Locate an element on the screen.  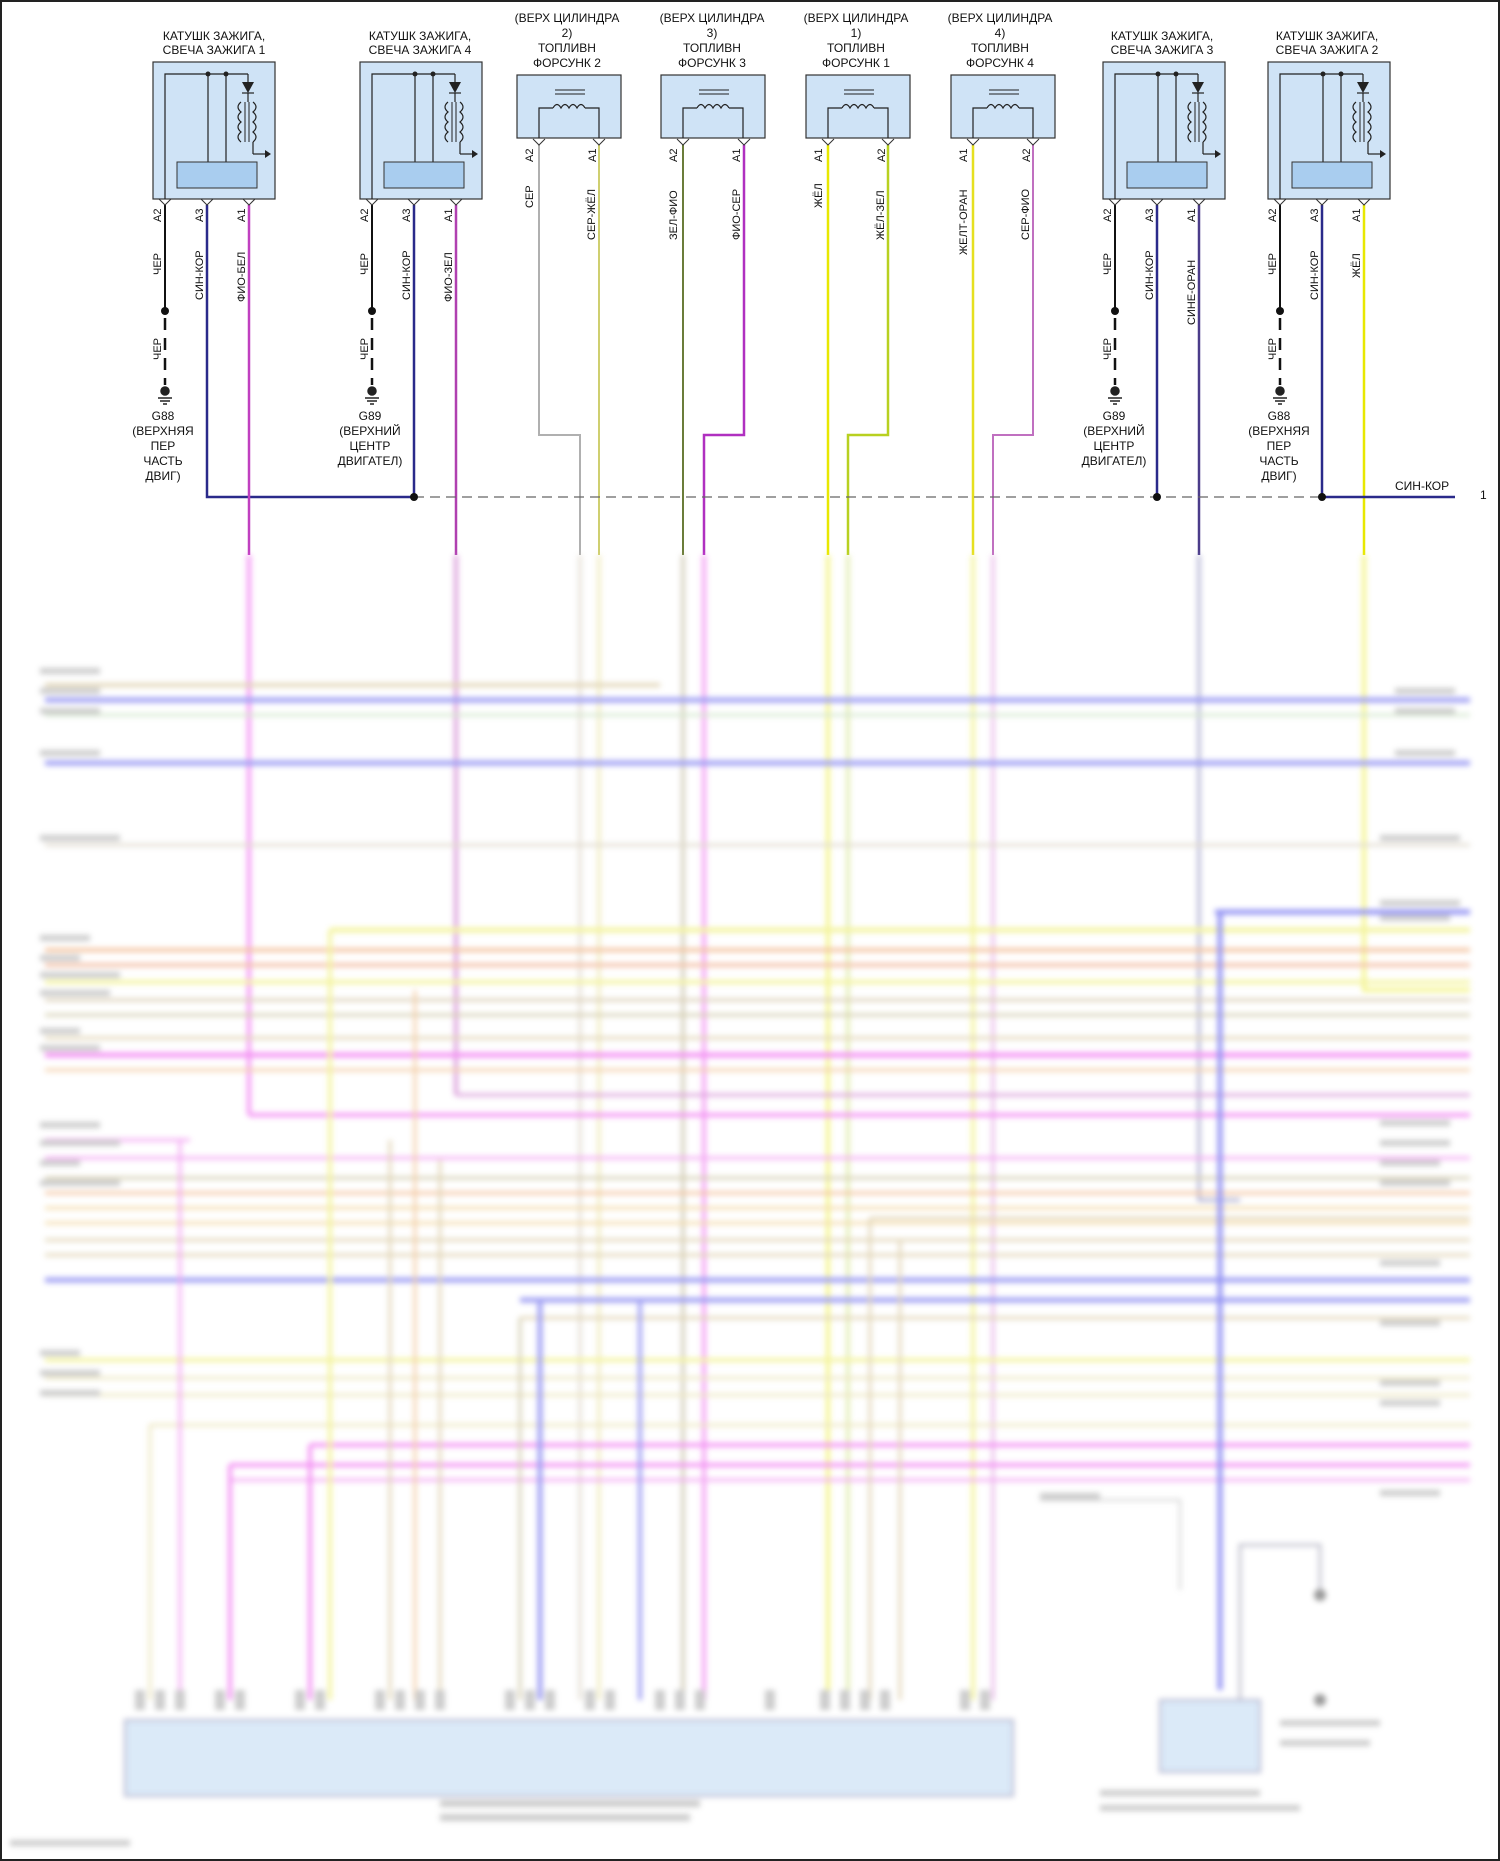
inj1-title-2: 1) is located at coordinates (856, 33).